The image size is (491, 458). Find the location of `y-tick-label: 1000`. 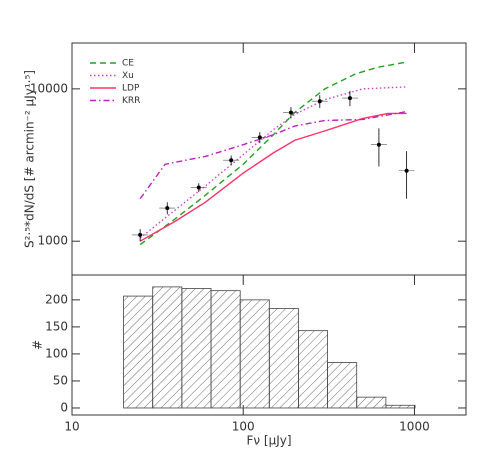

y-tick-label: 1000 is located at coordinates (52, 241).